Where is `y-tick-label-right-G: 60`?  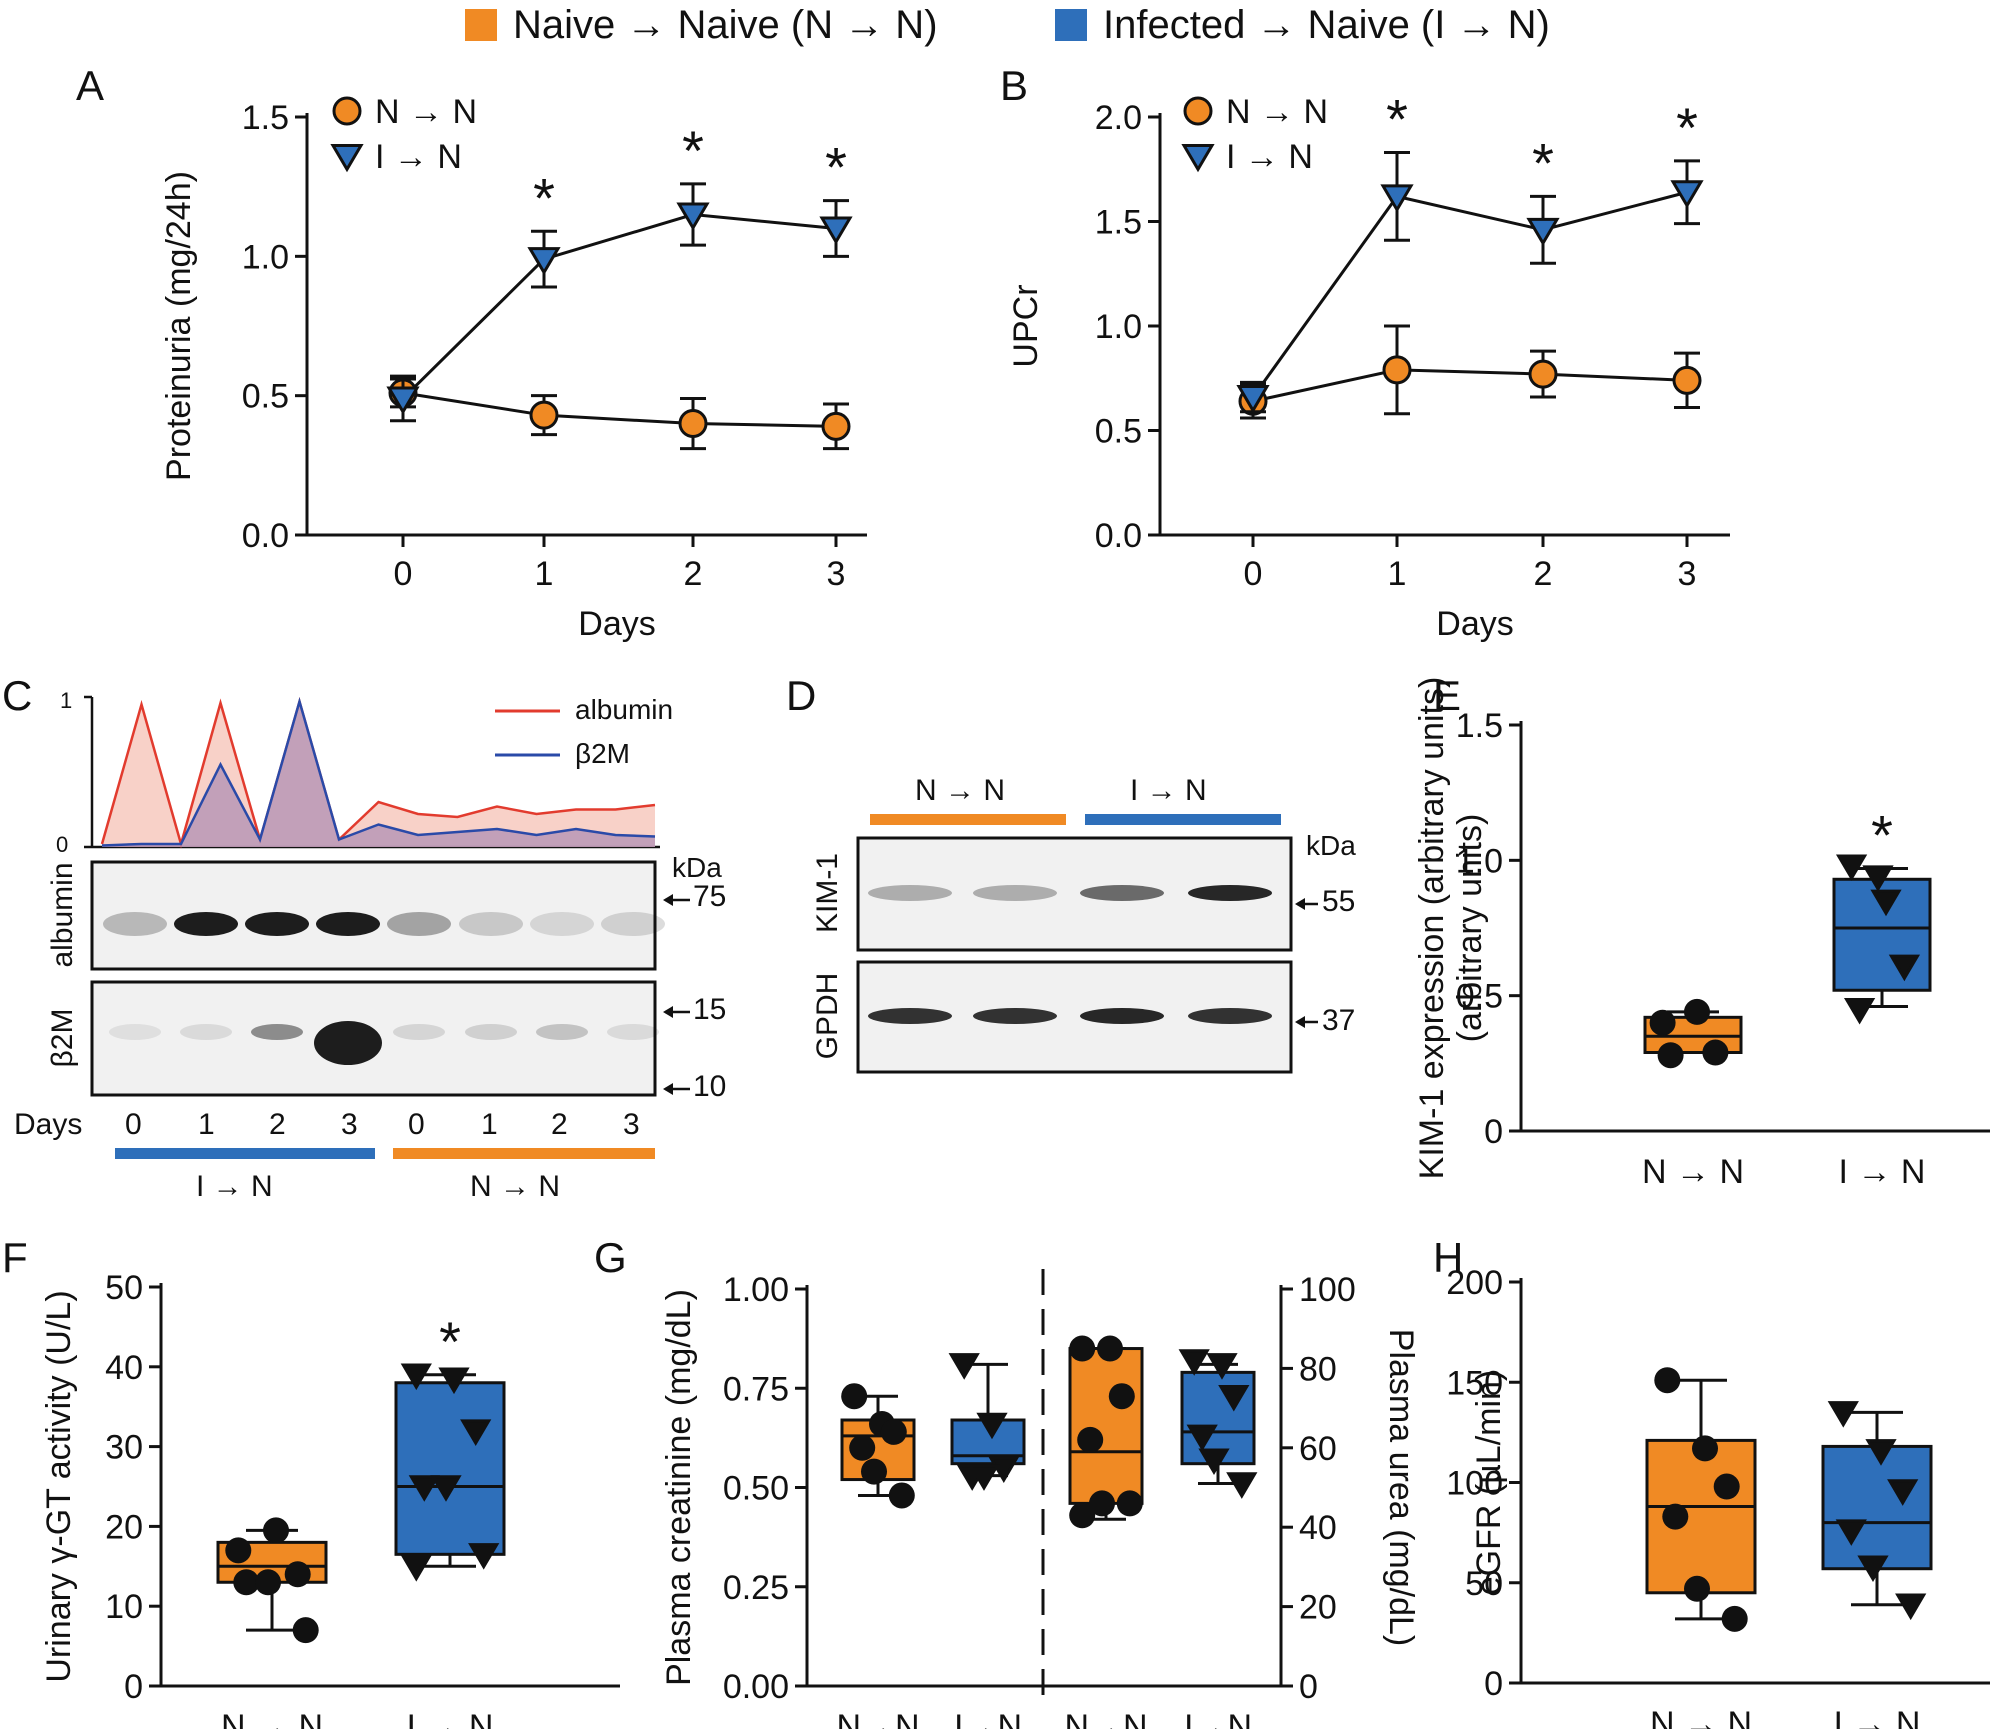 y-tick-label-right-G: 60 is located at coordinates (1318, 1449).